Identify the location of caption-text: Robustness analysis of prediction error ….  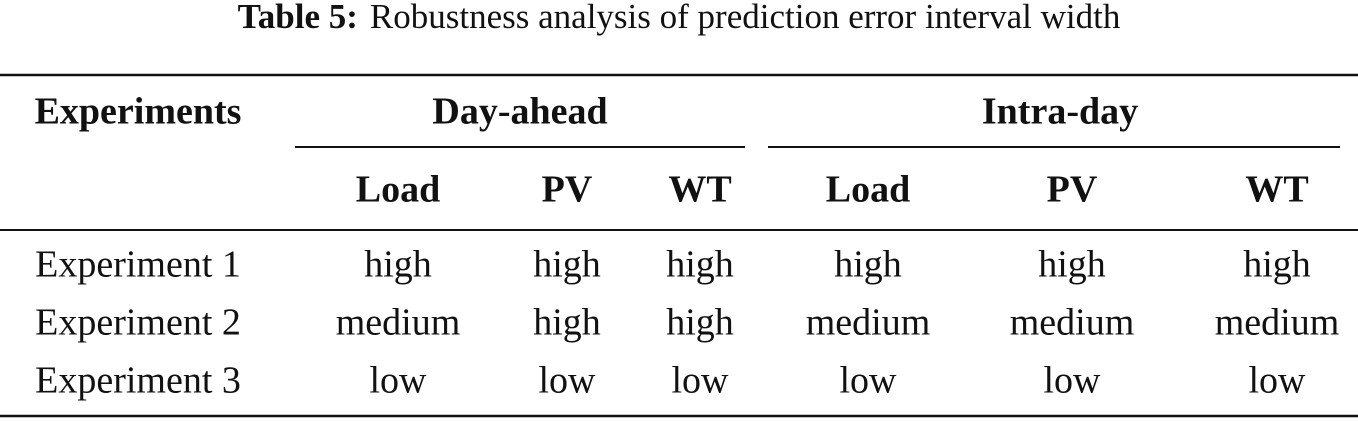
(745, 18).